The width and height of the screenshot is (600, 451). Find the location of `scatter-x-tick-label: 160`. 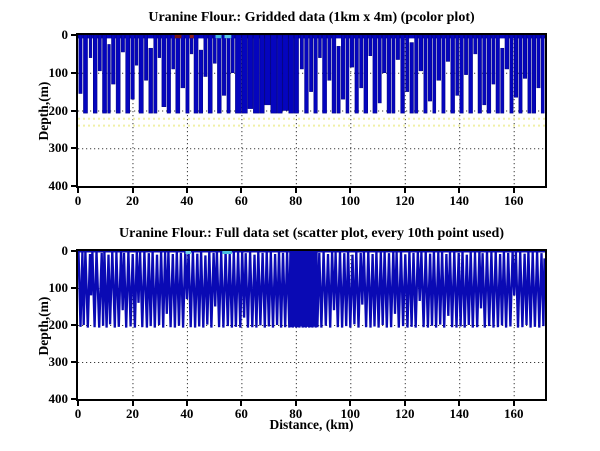

scatter-x-tick-label: 160 is located at coordinates (513, 413).